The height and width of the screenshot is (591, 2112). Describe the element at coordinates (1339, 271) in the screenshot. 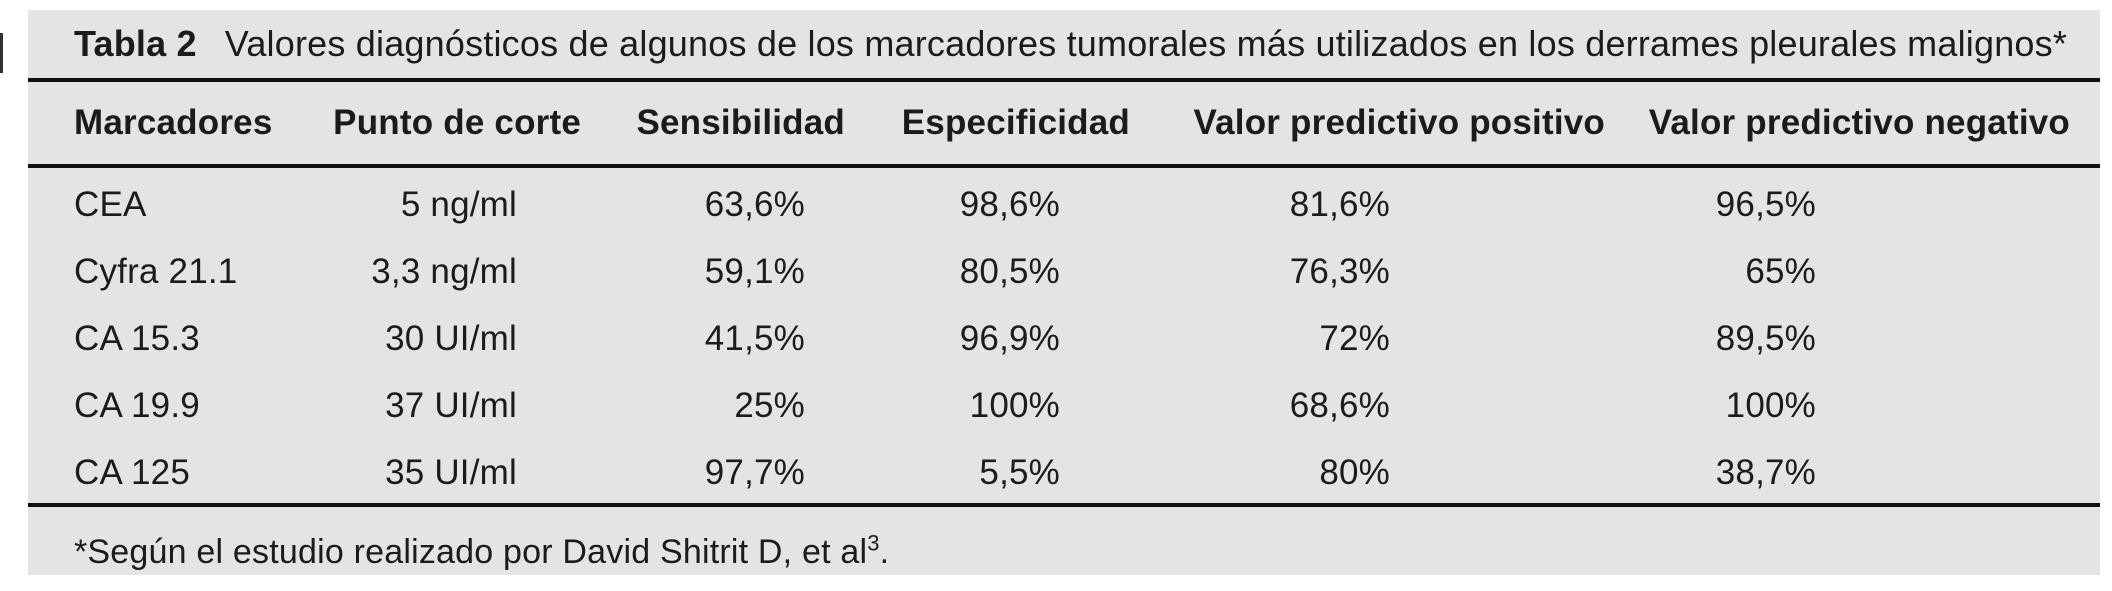

I see `table-cell: 76,3%` at that location.